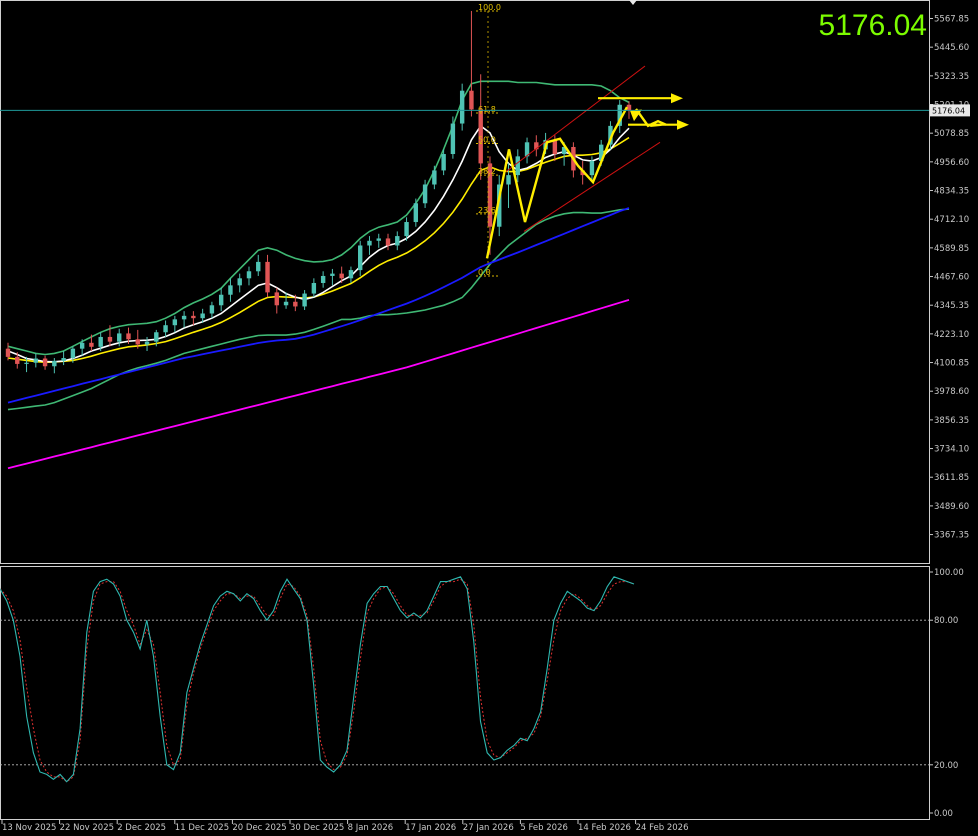 This screenshot has width=978, height=836. I want to click on current-price-tag-box, so click(950, 110).